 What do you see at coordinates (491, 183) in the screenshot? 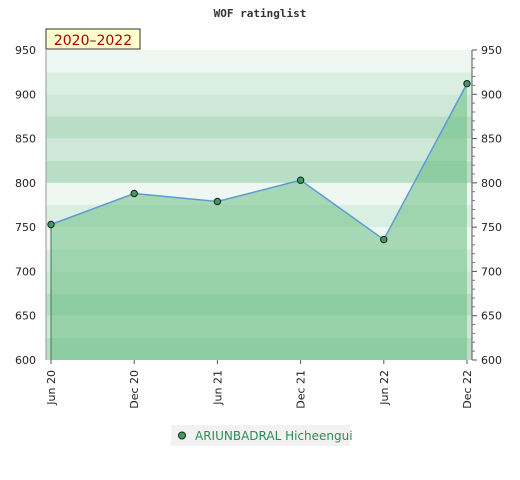
I see `y-tick-label-right: 800` at bounding box center [491, 183].